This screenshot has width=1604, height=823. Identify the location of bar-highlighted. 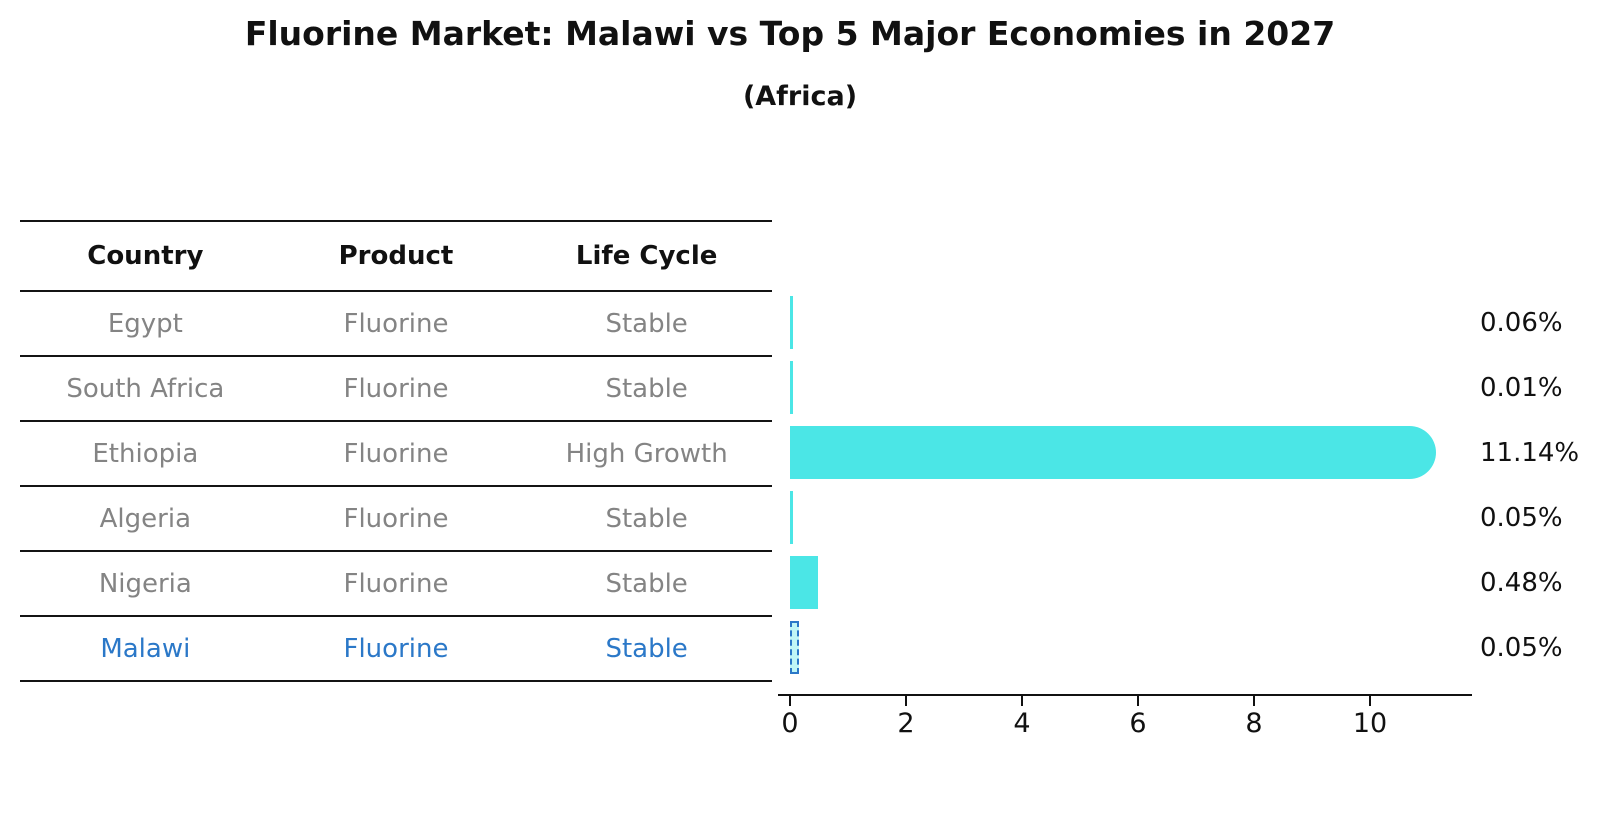
(794, 647).